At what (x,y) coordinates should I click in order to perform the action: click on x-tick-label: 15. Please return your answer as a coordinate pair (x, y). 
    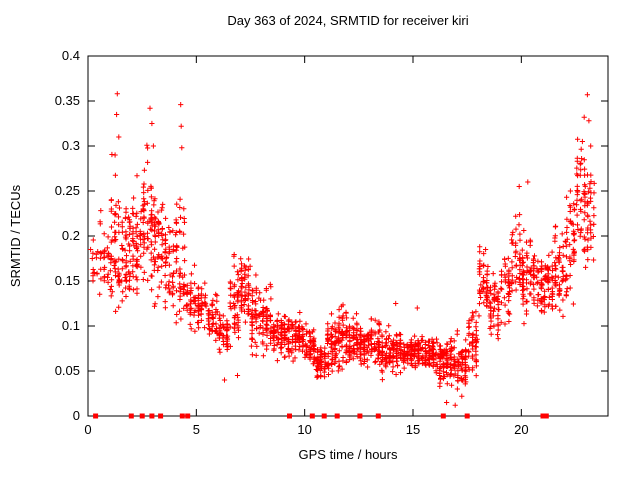
    Looking at the image, I should click on (413, 429).